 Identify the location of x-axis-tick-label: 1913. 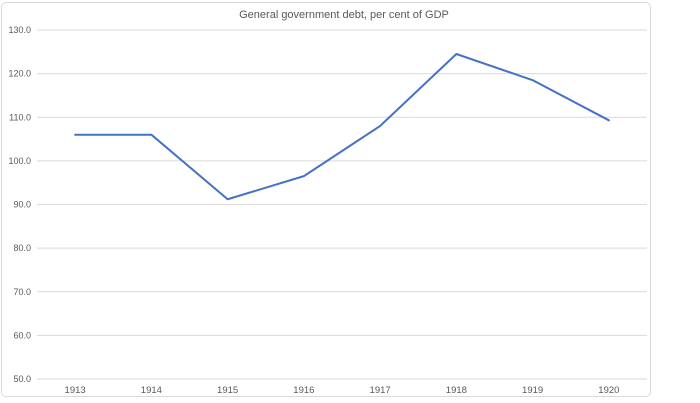
(75, 390).